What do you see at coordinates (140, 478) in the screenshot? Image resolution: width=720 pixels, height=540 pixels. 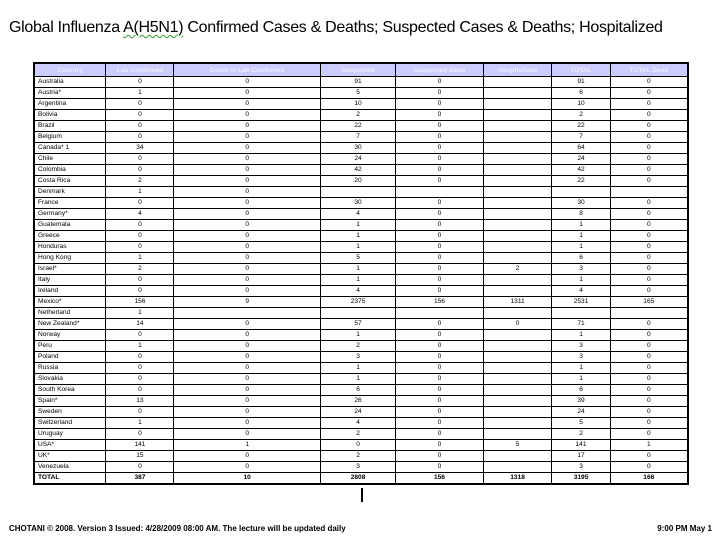 I see `value-cell: 387` at bounding box center [140, 478].